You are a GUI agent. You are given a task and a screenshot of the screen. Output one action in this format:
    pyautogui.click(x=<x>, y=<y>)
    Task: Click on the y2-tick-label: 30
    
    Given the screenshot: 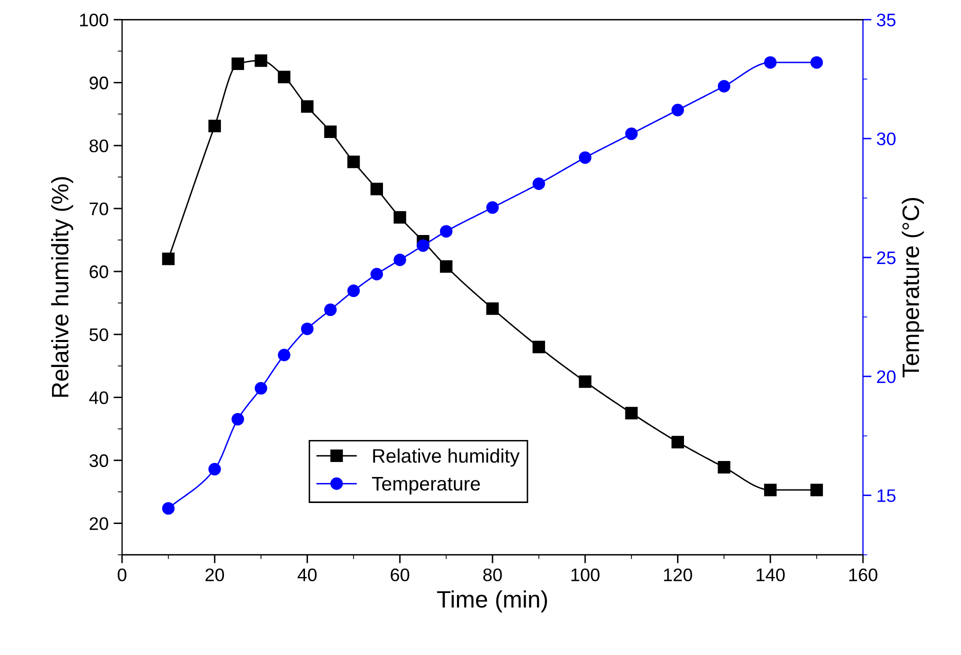 What is the action you would take?
    pyautogui.click(x=886, y=139)
    